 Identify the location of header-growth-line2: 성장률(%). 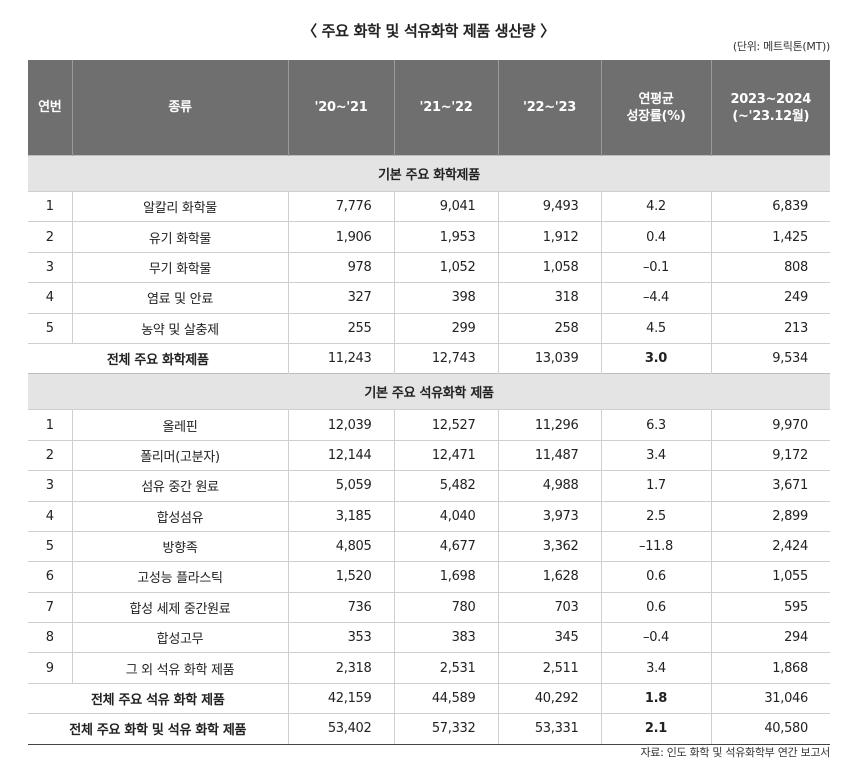
(656, 116).